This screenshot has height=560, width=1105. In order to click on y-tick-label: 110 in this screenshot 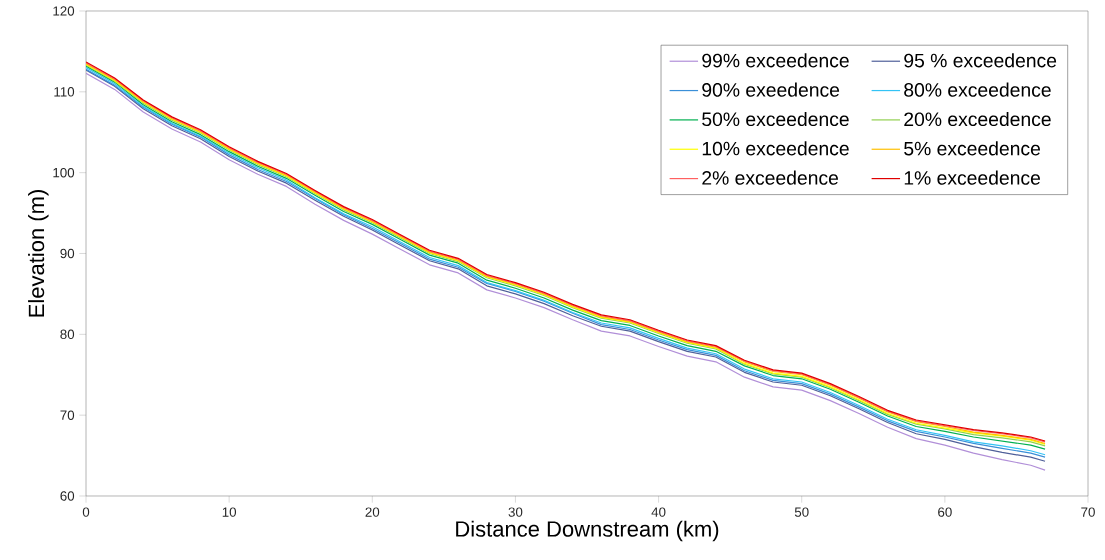, I will do `click(64, 92)`.